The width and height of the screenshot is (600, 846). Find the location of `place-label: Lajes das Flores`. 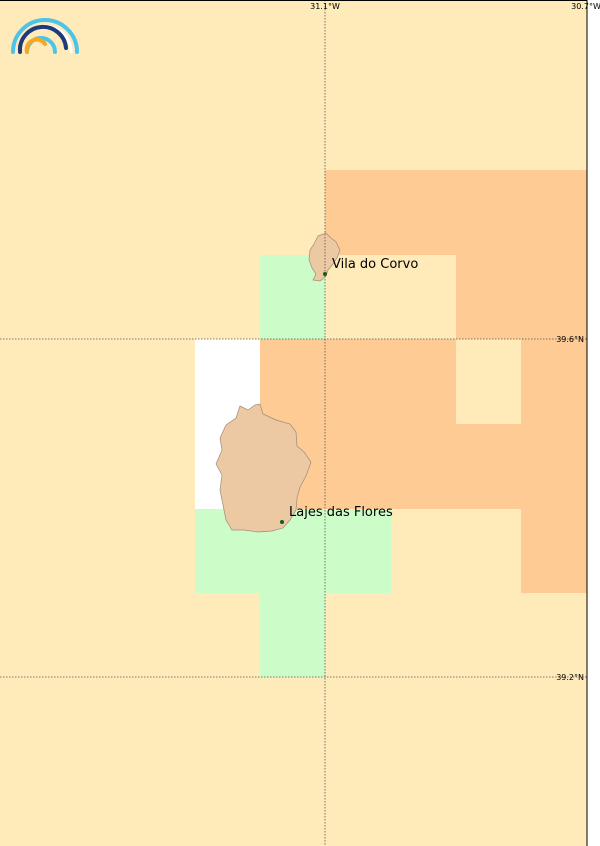

place-label: Lajes das Flores is located at coordinates (341, 512).